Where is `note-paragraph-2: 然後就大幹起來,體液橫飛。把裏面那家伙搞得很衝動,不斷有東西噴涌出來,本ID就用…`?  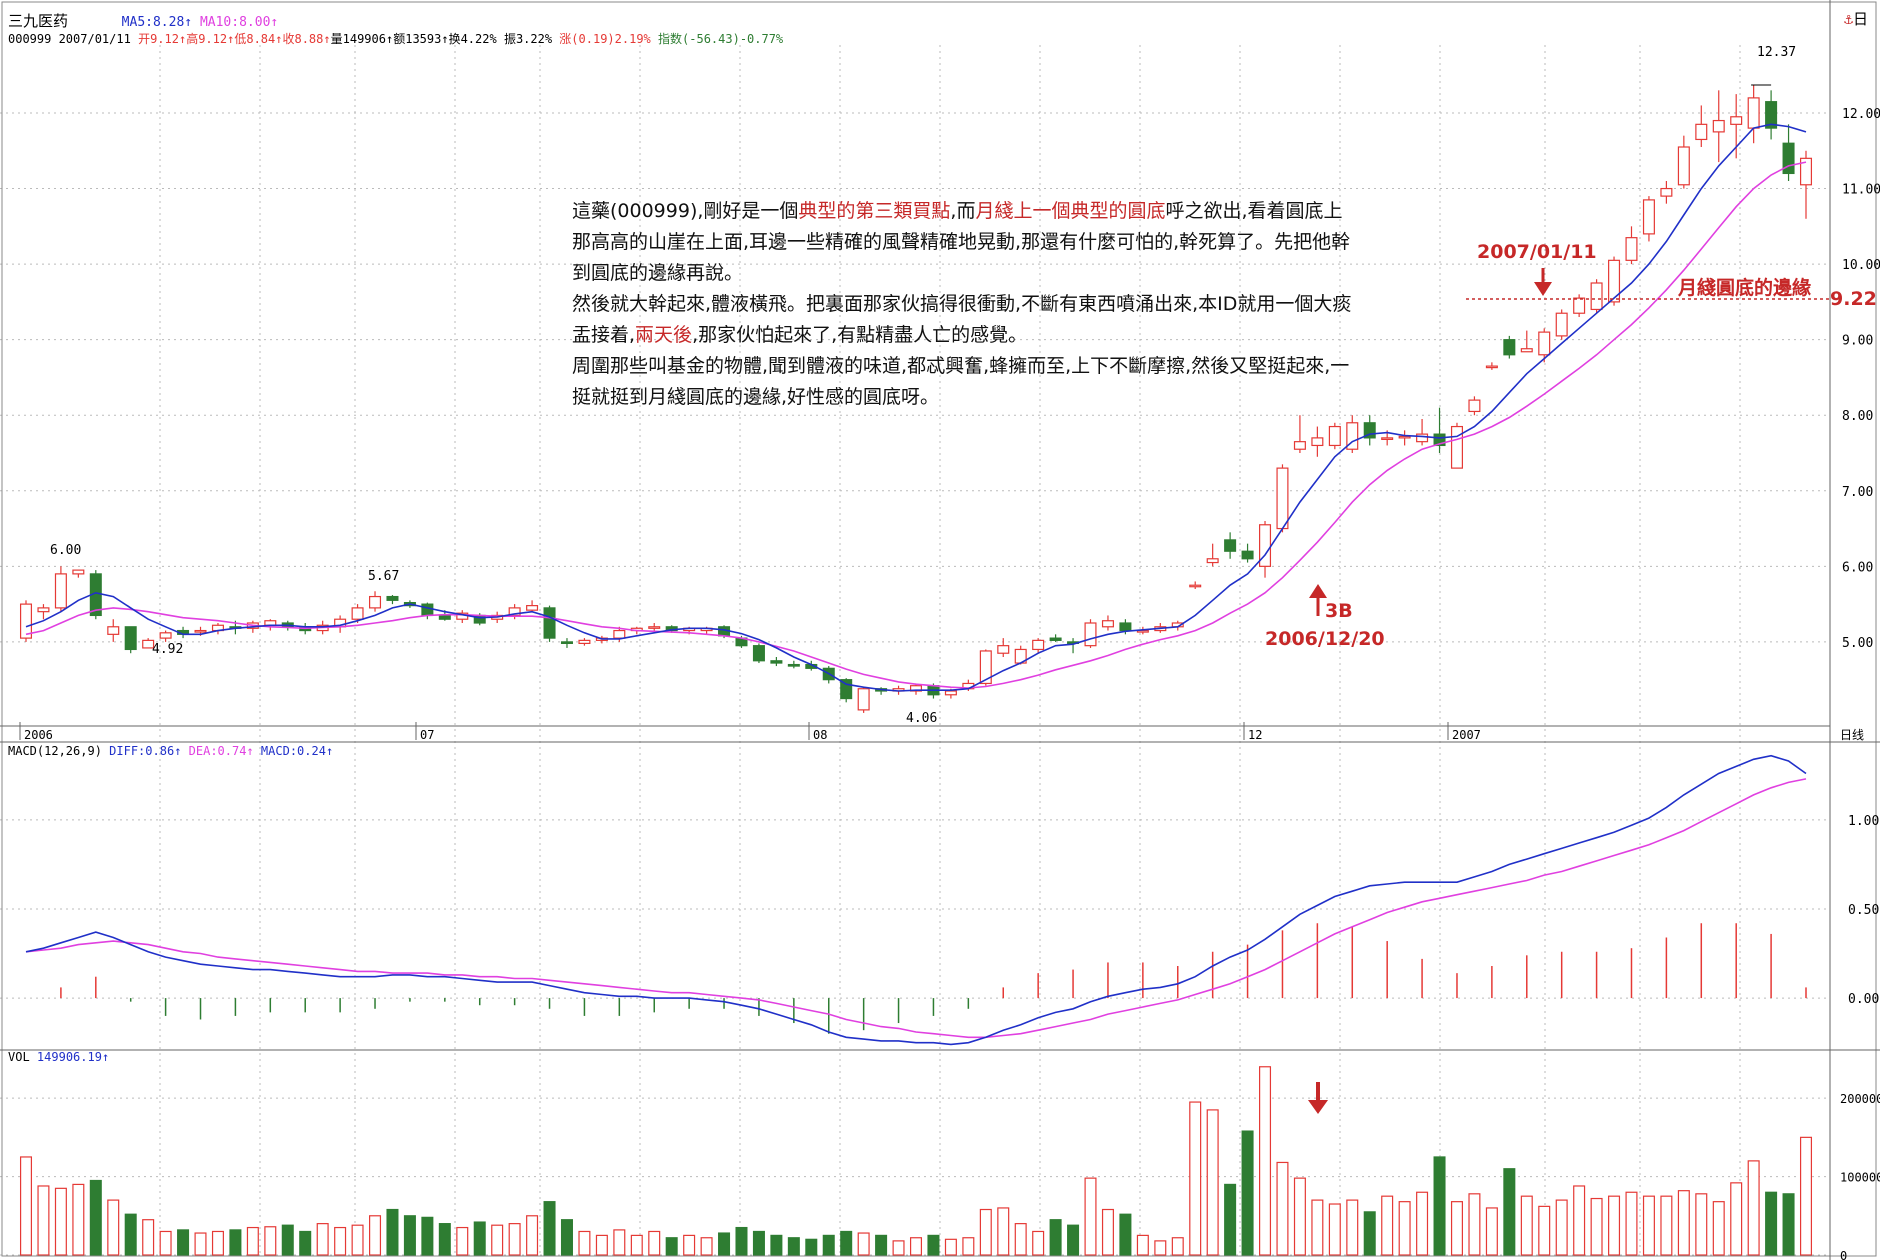 note-paragraph-2: 然後就大幹起來,體液橫飛。把裏面那家伙搞得很衝動,不斷有東西噴涌出來,本ID就用… is located at coordinates (962, 320).